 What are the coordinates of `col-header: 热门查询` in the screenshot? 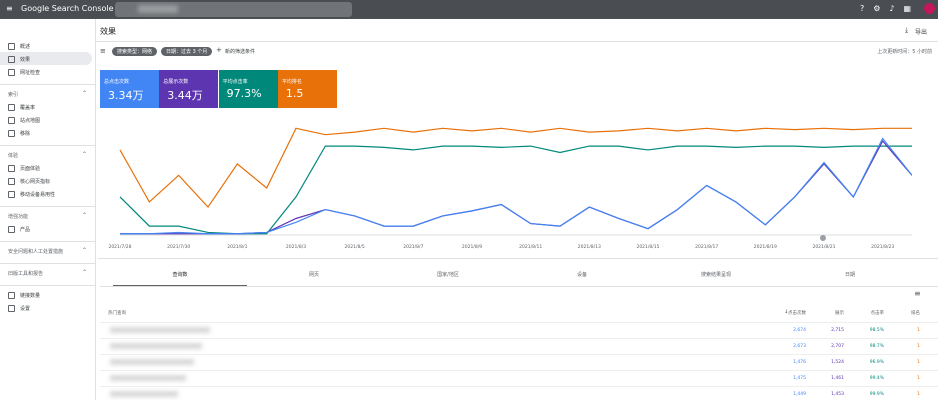 It's located at (117, 313).